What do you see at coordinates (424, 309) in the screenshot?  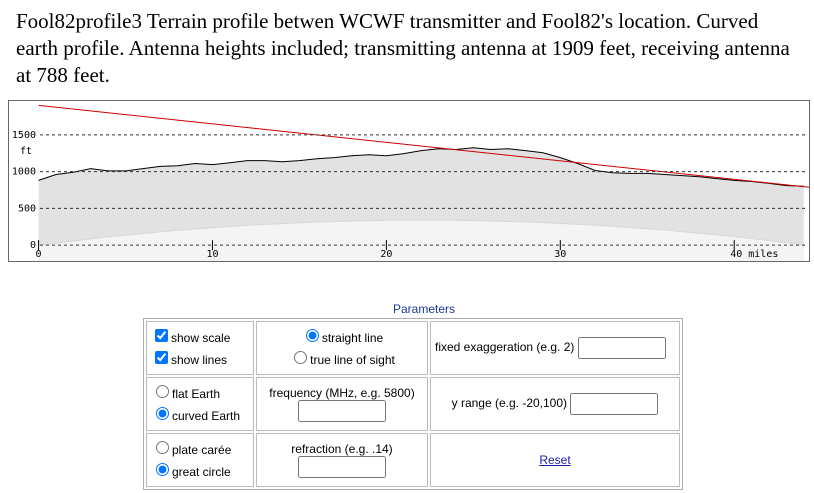 I see `form-heading: Parameters` at bounding box center [424, 309].